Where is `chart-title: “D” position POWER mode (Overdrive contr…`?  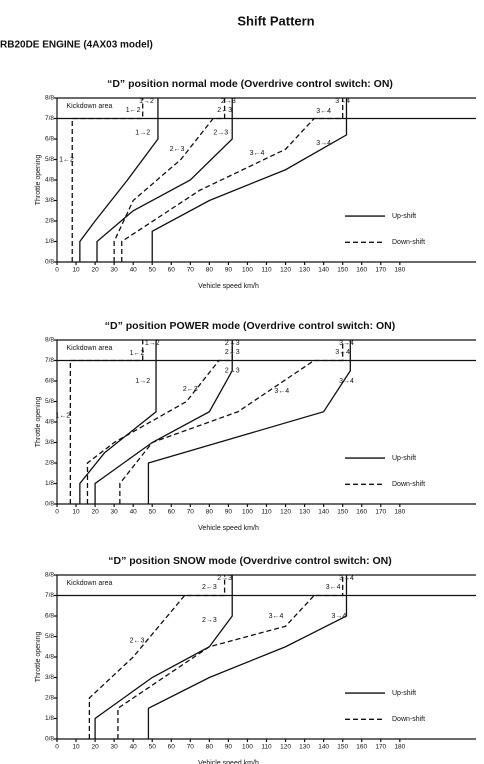 chart-title: “D” position POWER mode (Overdrive contr… is located at coordinates (250, 326).